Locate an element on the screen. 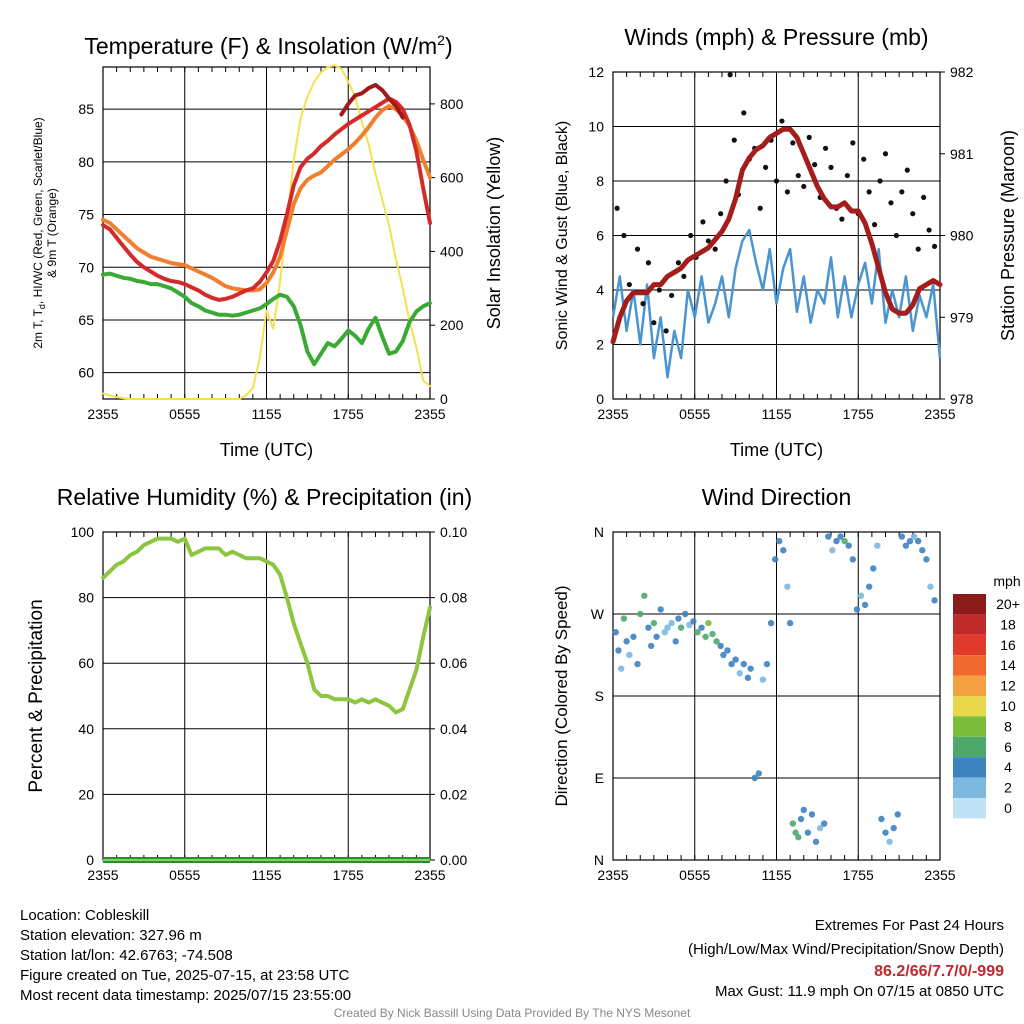 The width and height of the screenshot is (1024, 1024). y-tick-label: 12 is located at coordinates (596, 72).